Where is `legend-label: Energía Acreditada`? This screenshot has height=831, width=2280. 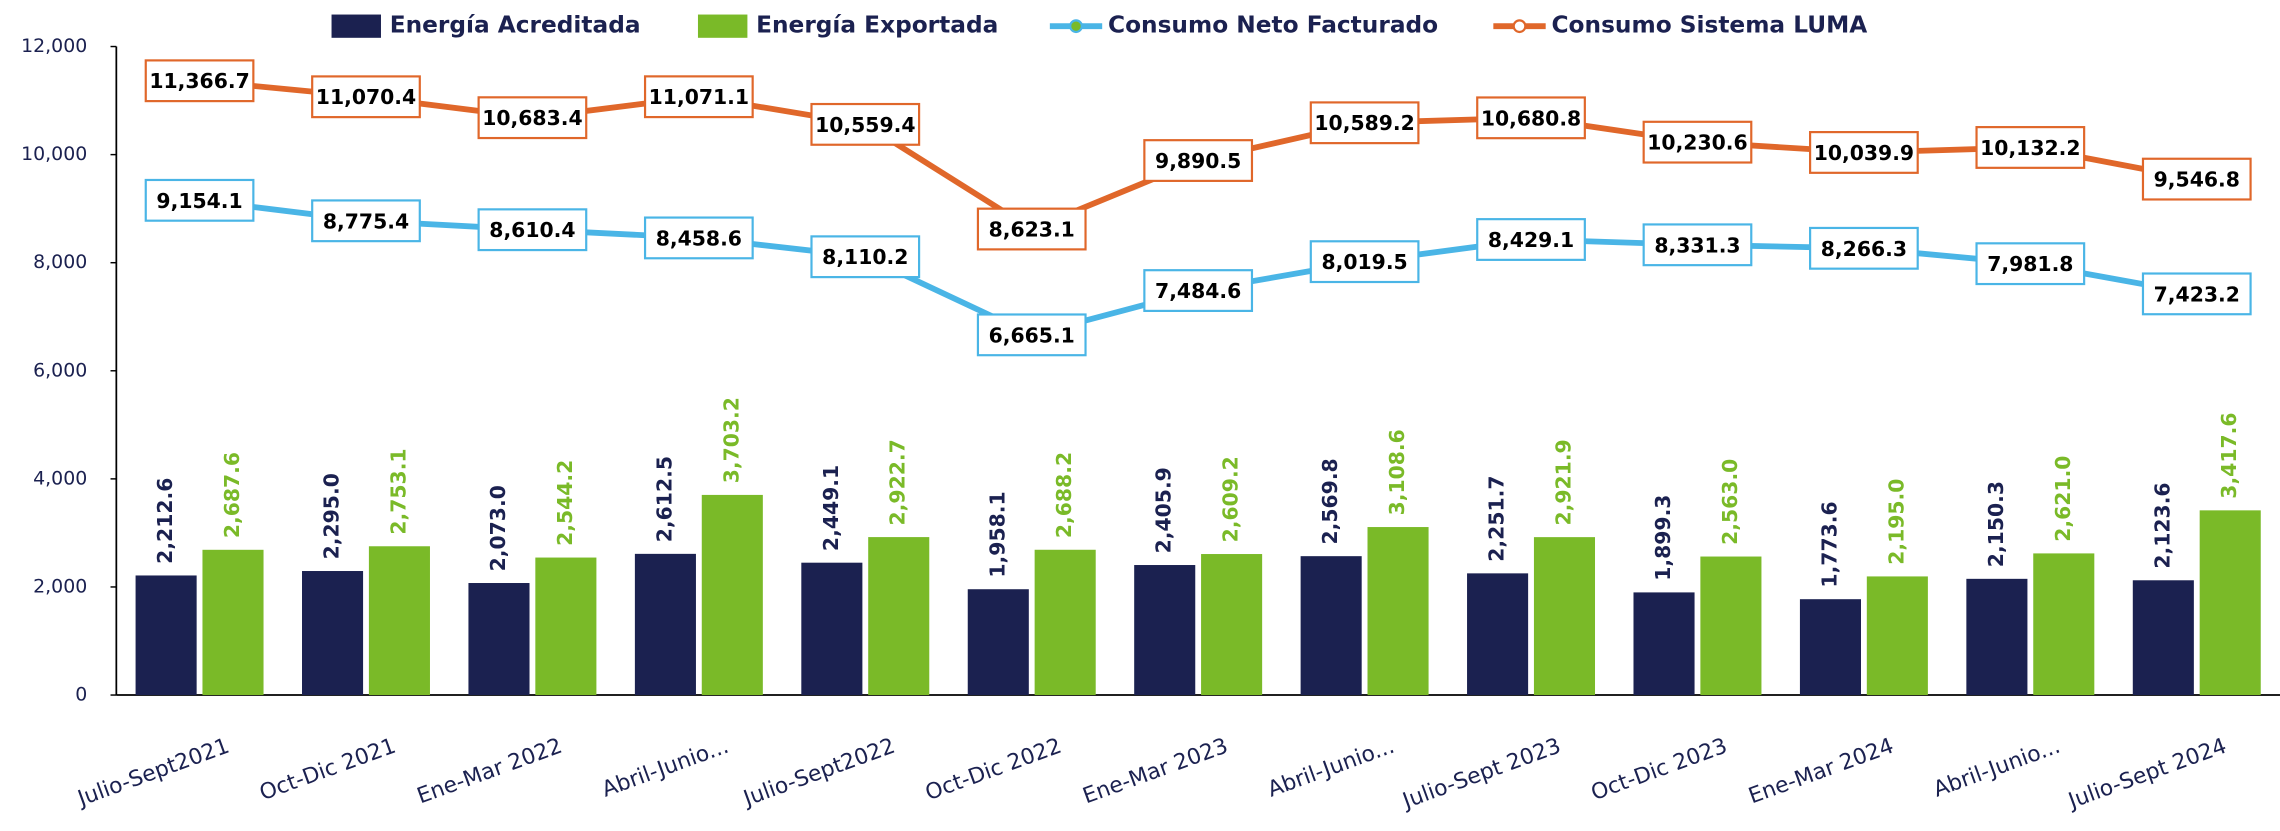
legend-label: Energía Acreditada is located at coordinates (515, 25).